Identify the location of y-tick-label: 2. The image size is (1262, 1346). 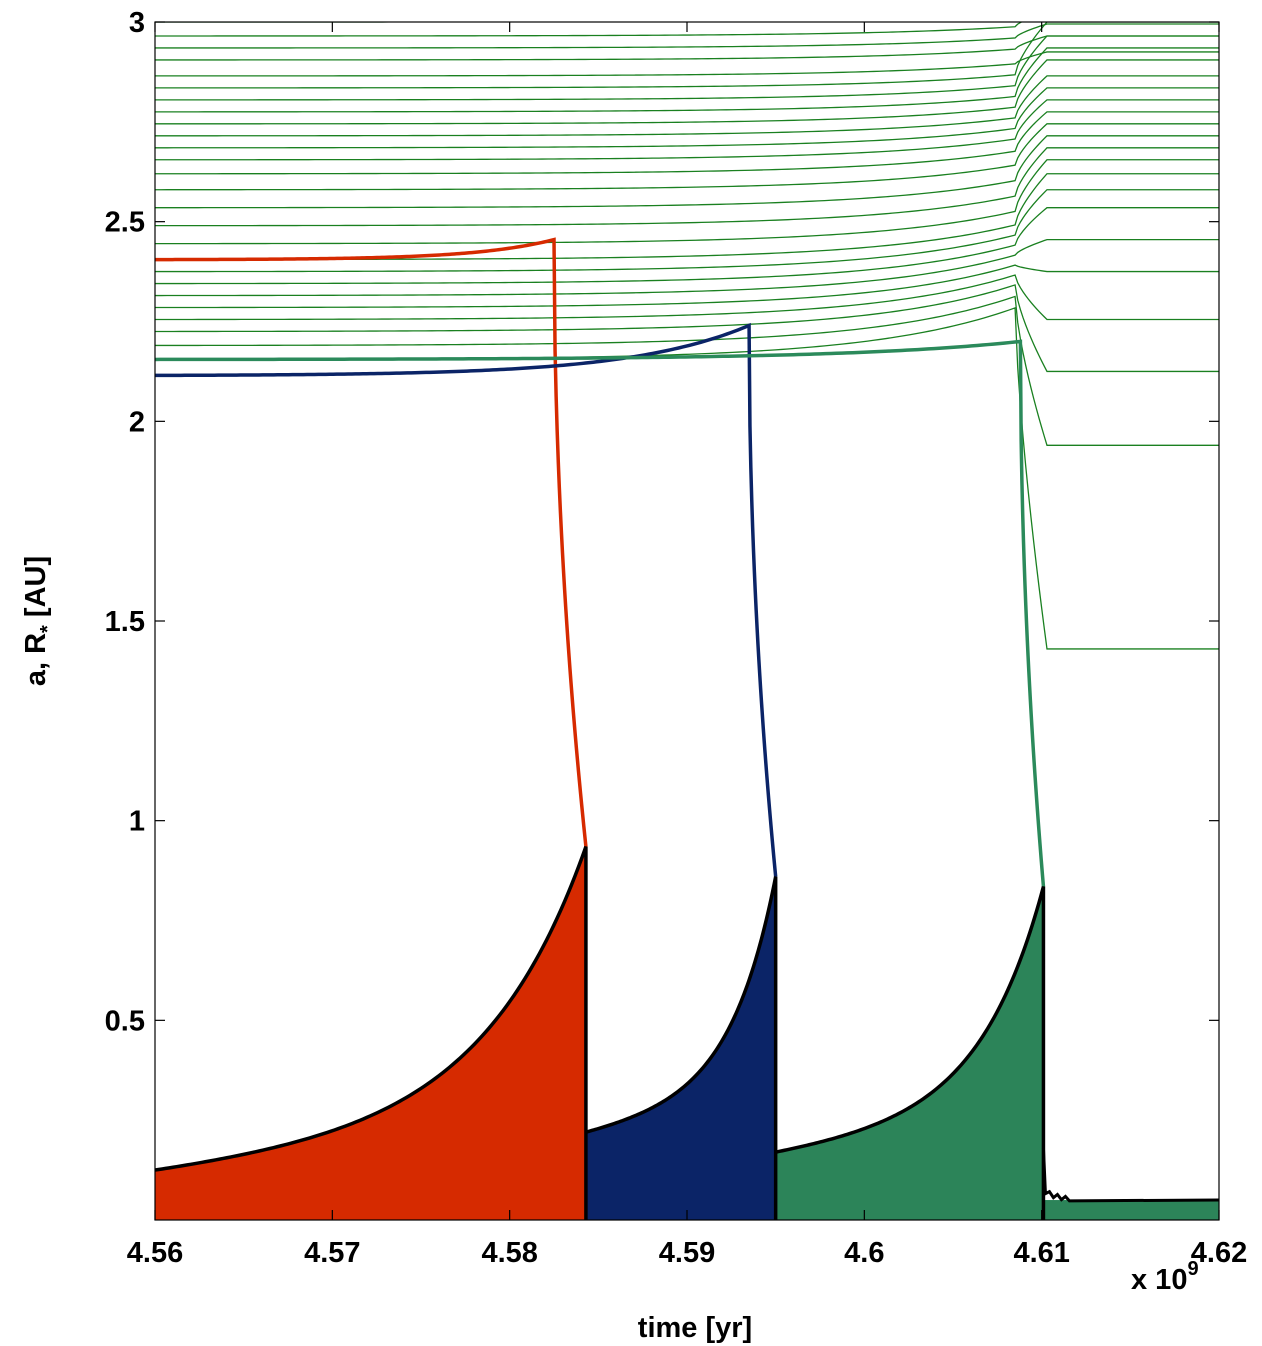
(137, 422).